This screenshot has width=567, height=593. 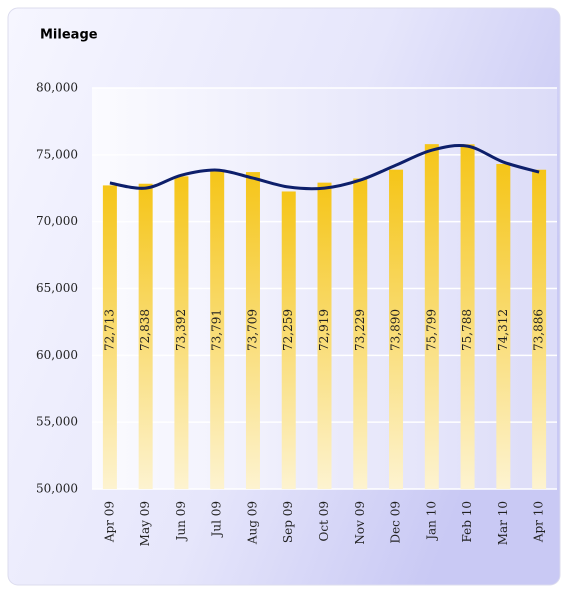 What do you see at coordinates (324, 167) in the screenshot?
I see `trend-line` at bounding box center [324, 167].